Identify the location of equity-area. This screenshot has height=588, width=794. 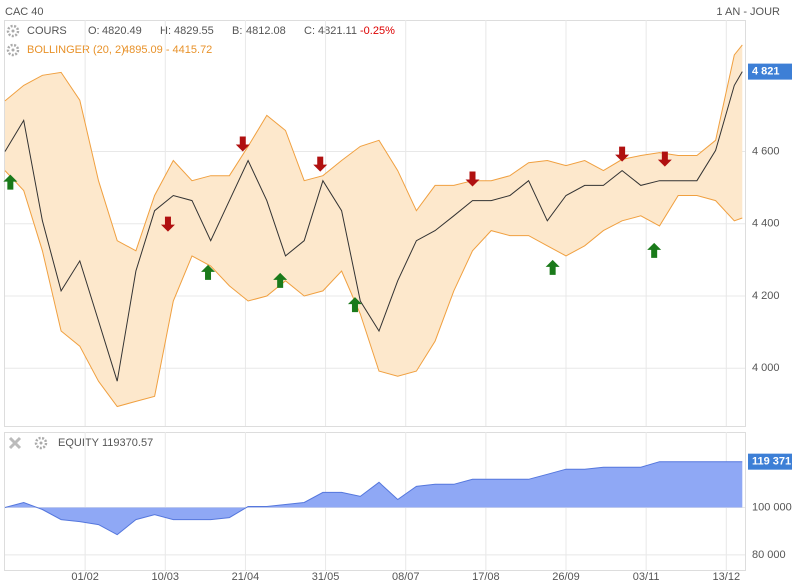
(374, 498).